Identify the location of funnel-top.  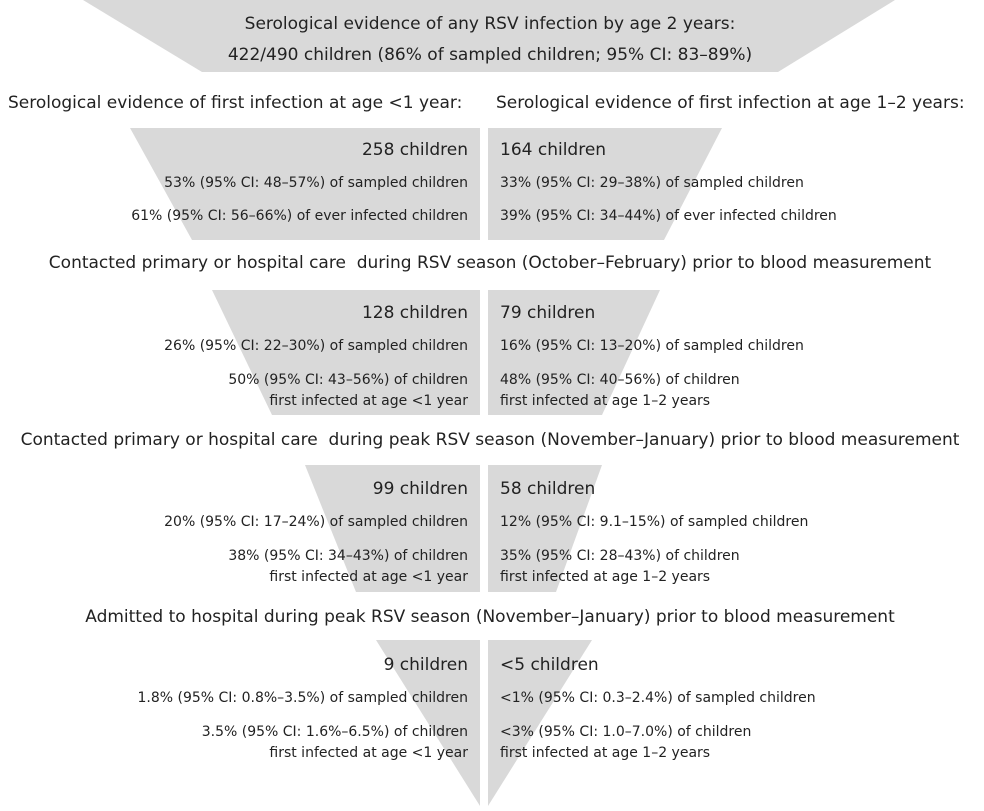
(489, 36).